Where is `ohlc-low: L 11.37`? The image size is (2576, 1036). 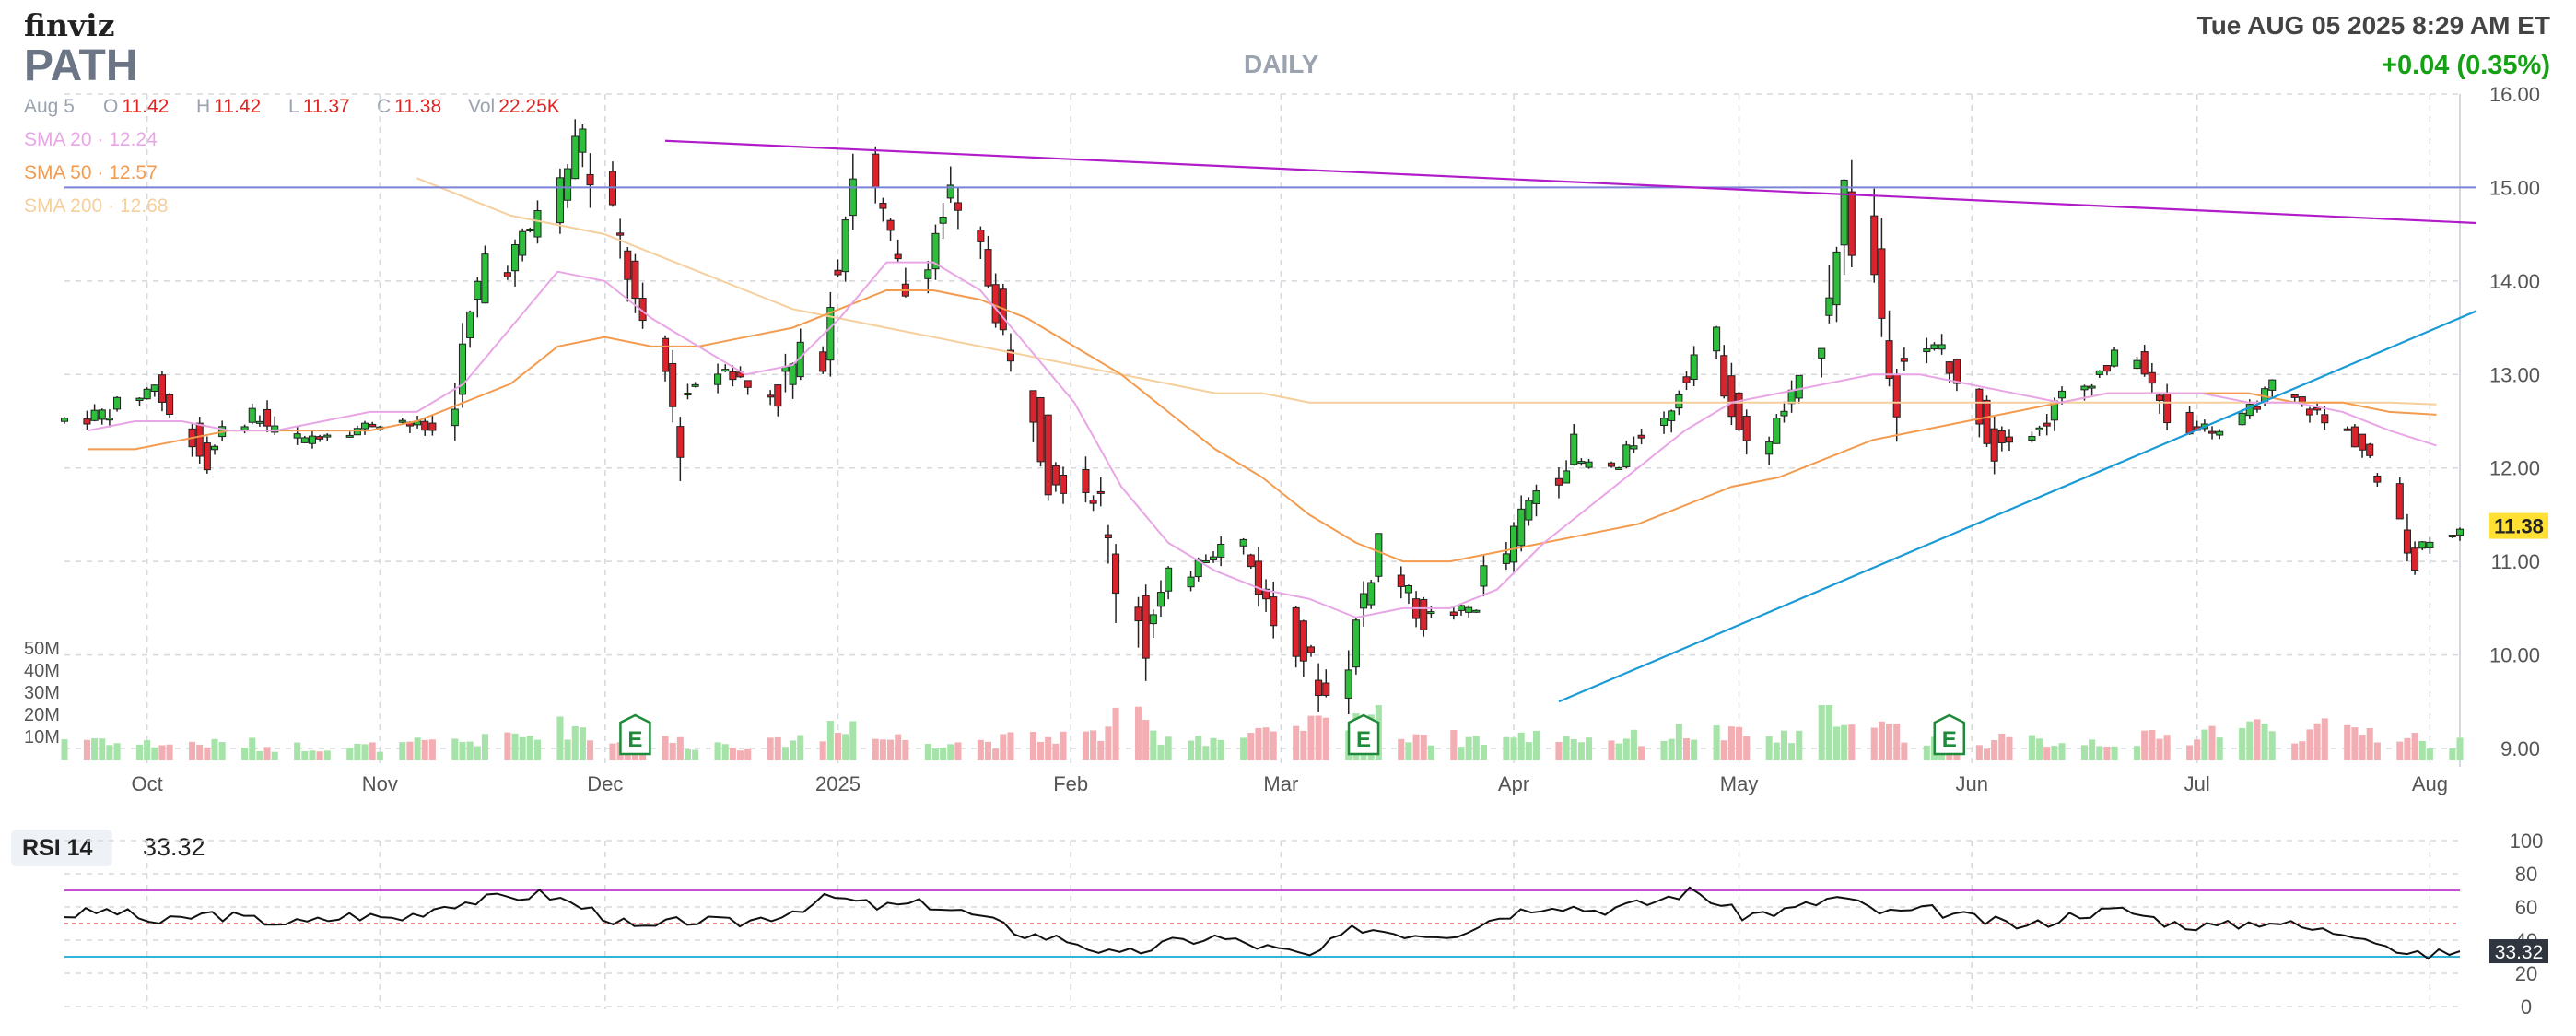
ohlc-low: L 11.37 is located at coordinates (319, 107).